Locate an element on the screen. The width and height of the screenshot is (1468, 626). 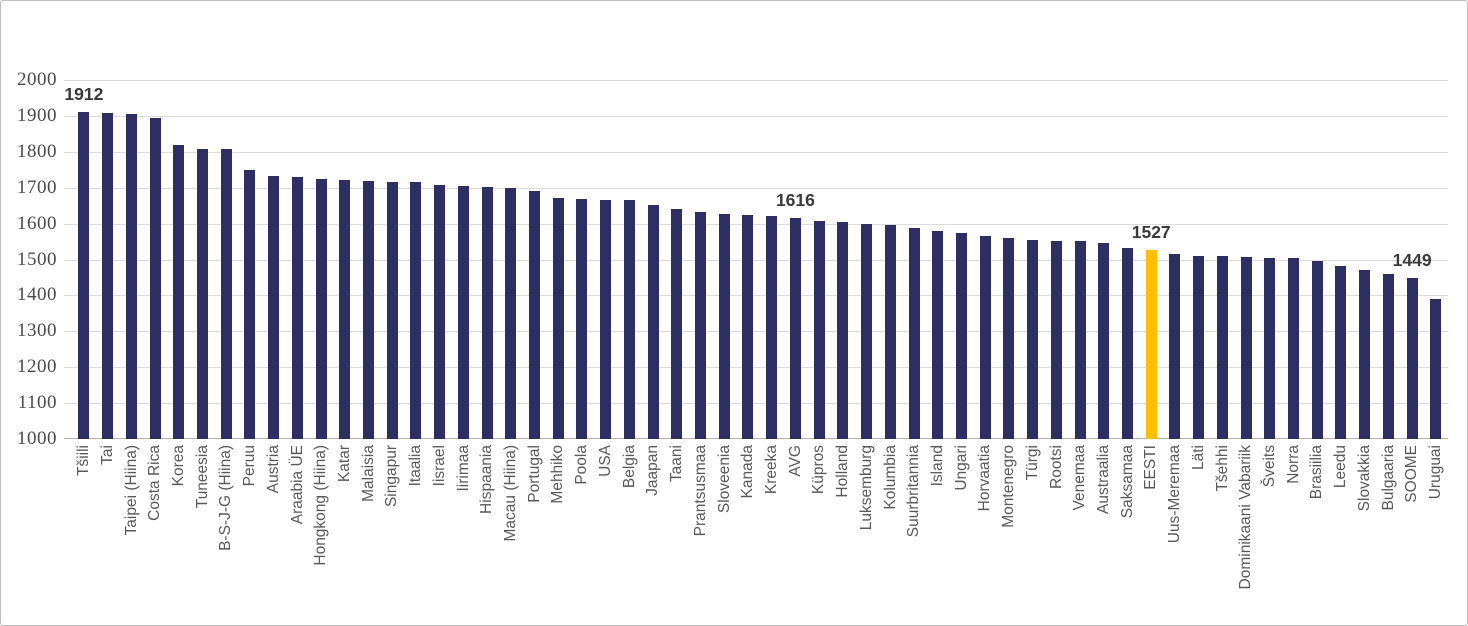
category-label-cell: Island is located at coordinates (938, 533).